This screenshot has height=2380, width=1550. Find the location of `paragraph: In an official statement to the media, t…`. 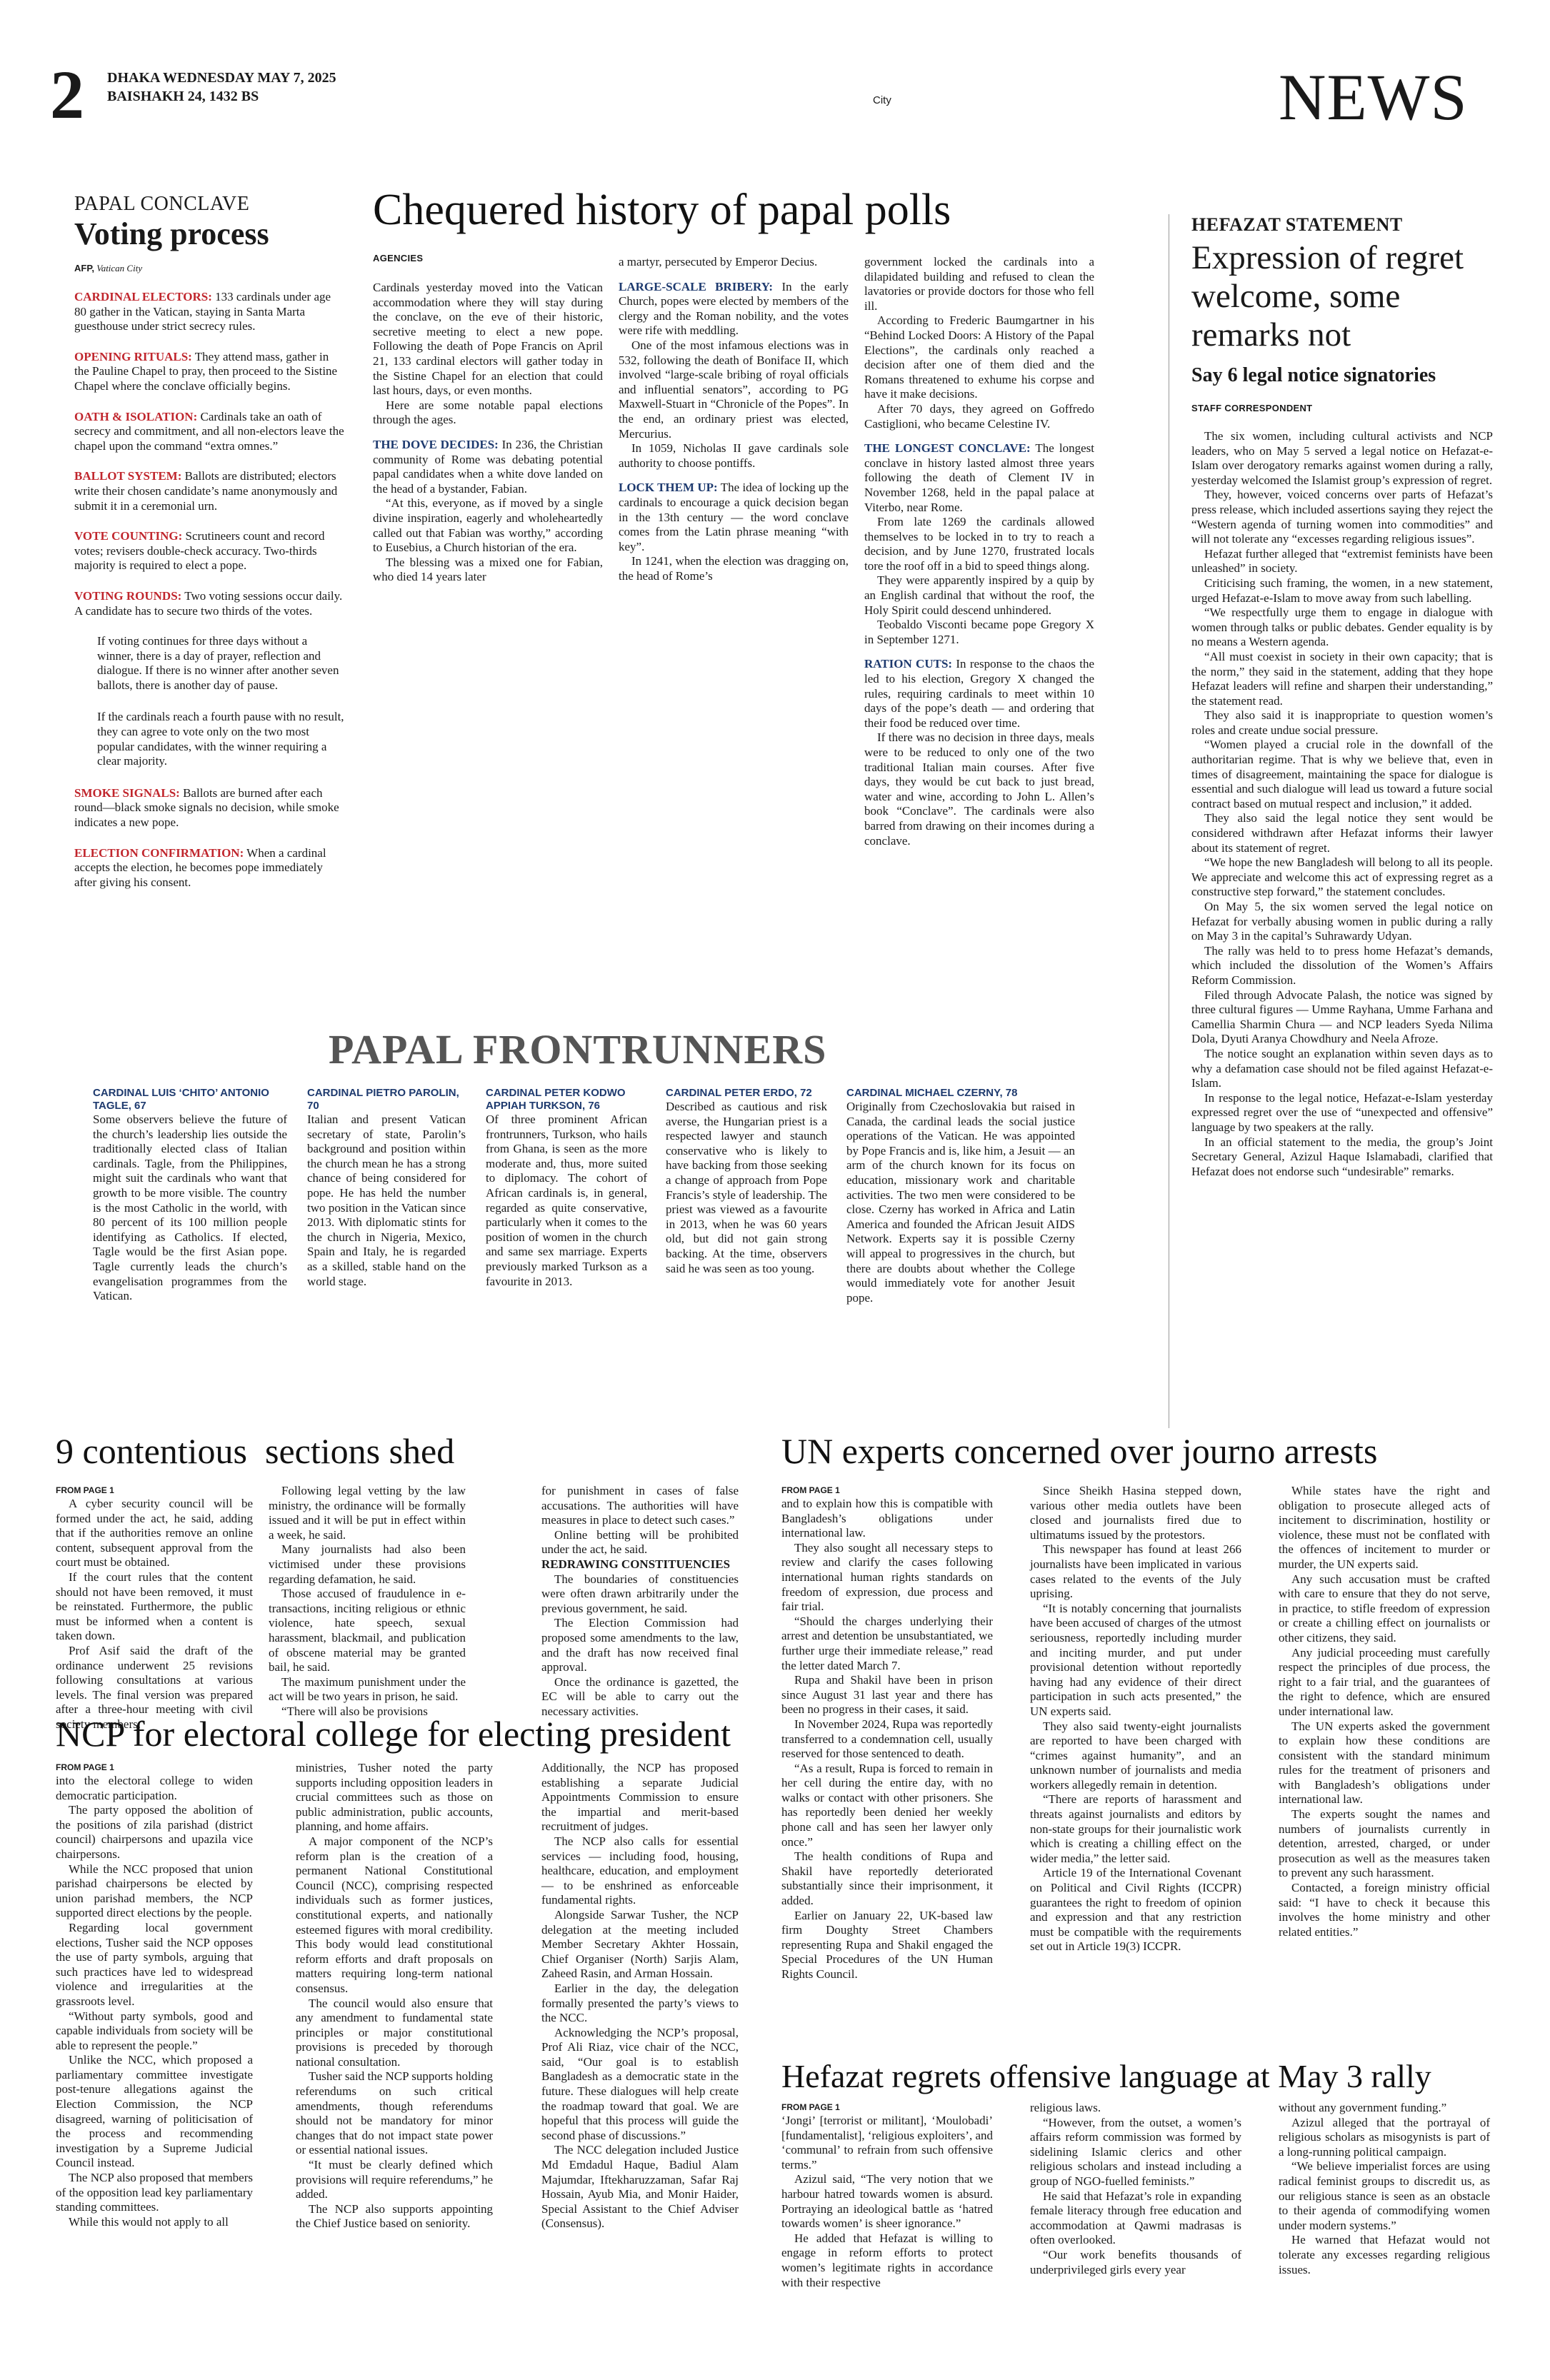

paragraph: In an official statement to the media, t… is located at coordinates (1342, 1156).